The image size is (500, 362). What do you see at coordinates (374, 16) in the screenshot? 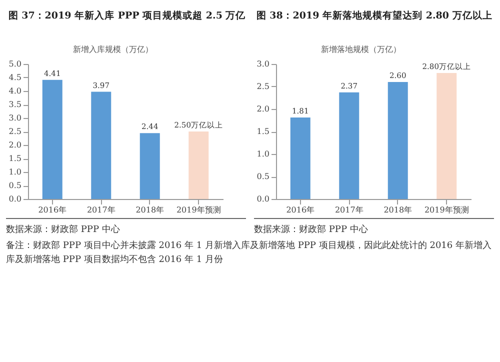
I see `chart-title: 图 38：2019 年新落地规模有望达到 2.80 万亿以上` at bounding box center [374, 16].